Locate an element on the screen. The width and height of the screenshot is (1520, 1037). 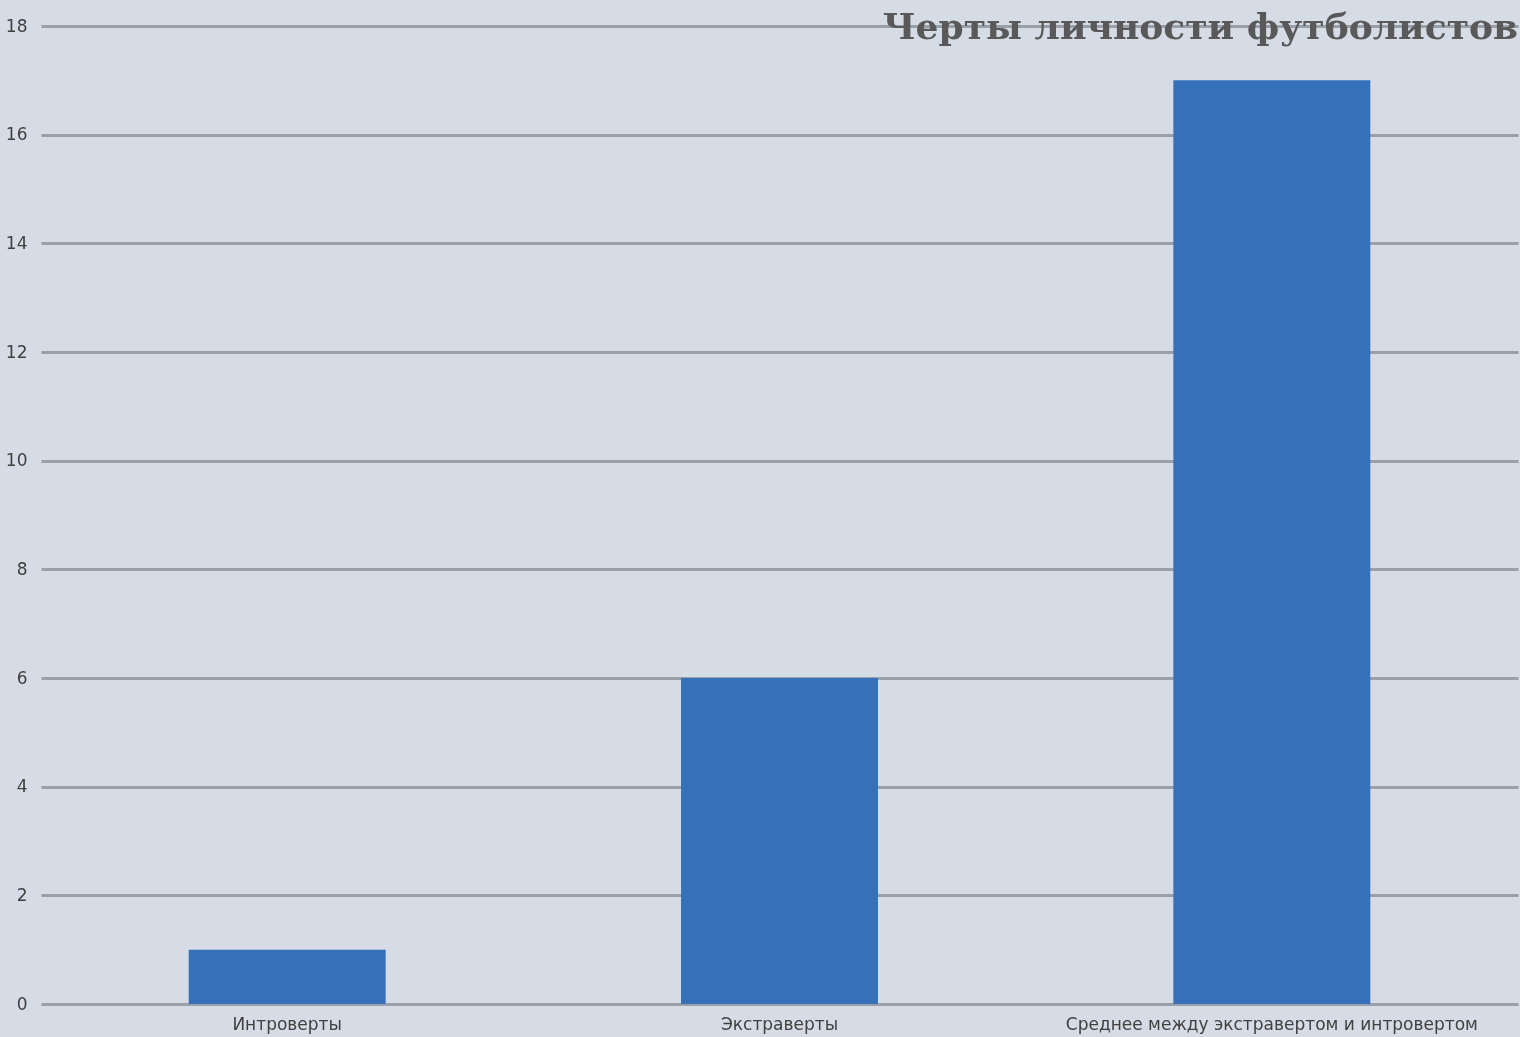
chart-title: Черты личности футболистов is located at coordinates (1200, 26).